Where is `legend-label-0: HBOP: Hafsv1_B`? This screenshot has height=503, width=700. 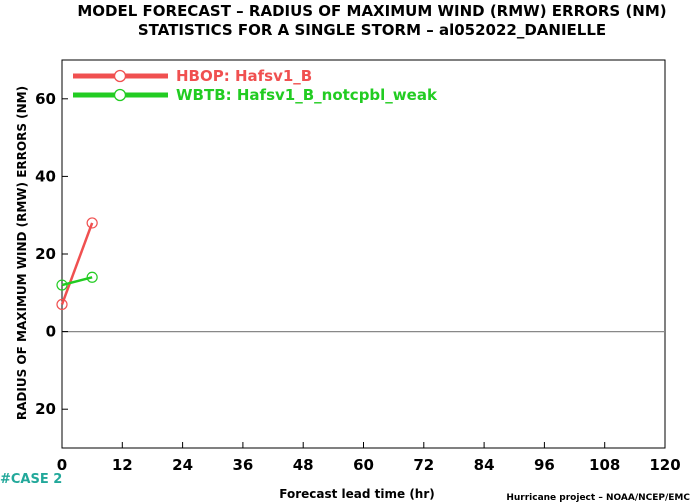 legend-label-0: HBOP: Hafsv1_B is located at coordinates (244, 76).